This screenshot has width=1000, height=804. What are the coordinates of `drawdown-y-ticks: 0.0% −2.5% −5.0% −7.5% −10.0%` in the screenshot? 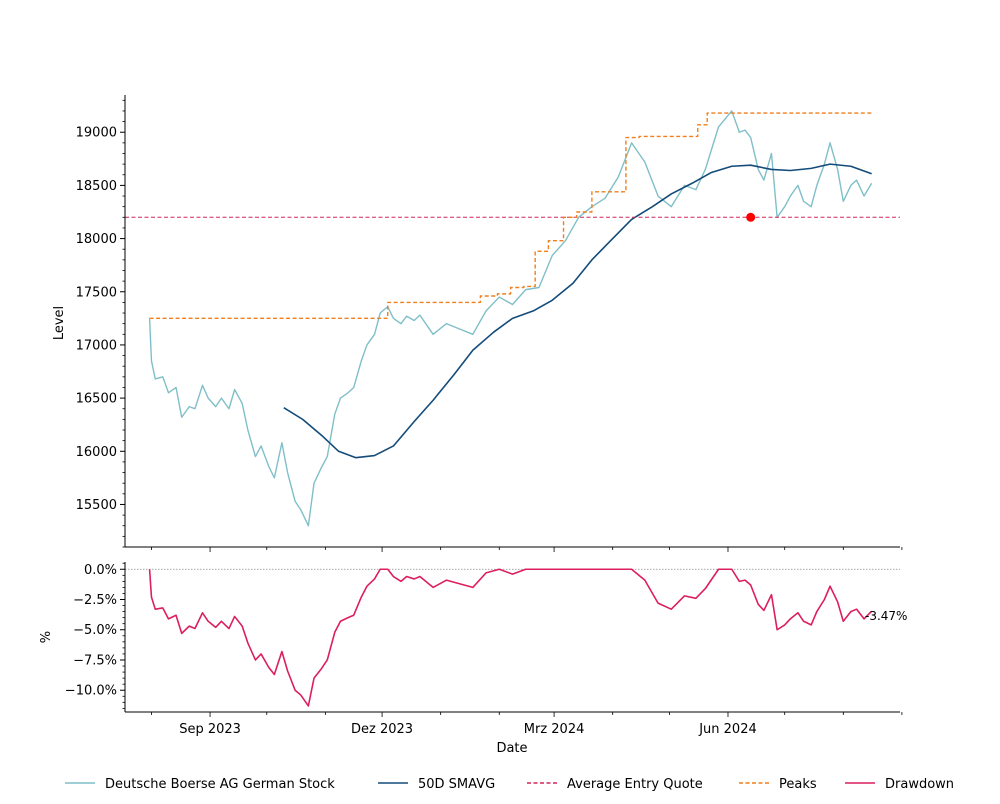 It's located at (95, 636).